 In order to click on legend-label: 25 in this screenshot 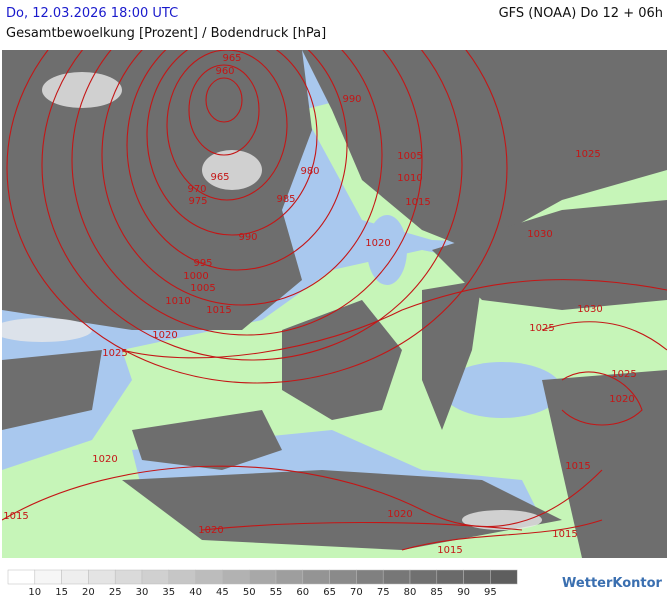, I will do `click(115, 592)`.